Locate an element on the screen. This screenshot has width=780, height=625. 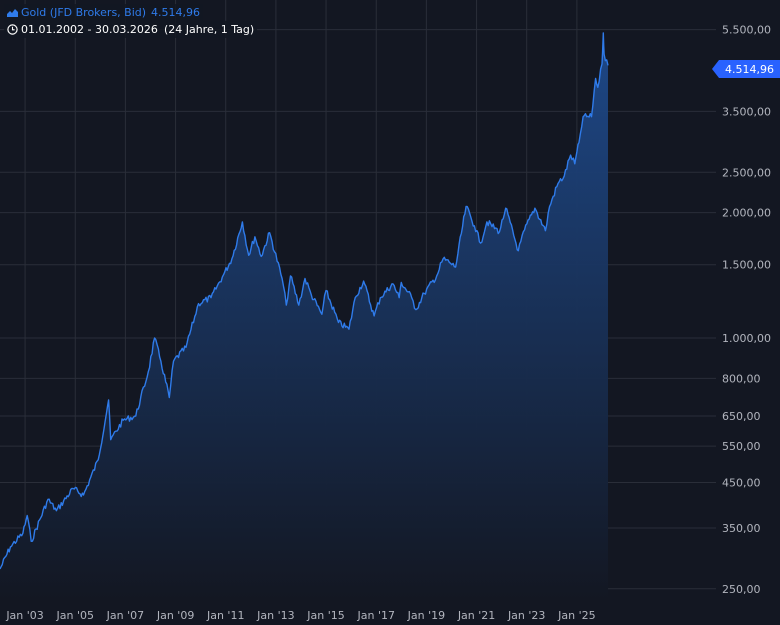
y-tick-label: 450,00 is located at coordinates (741, 482).